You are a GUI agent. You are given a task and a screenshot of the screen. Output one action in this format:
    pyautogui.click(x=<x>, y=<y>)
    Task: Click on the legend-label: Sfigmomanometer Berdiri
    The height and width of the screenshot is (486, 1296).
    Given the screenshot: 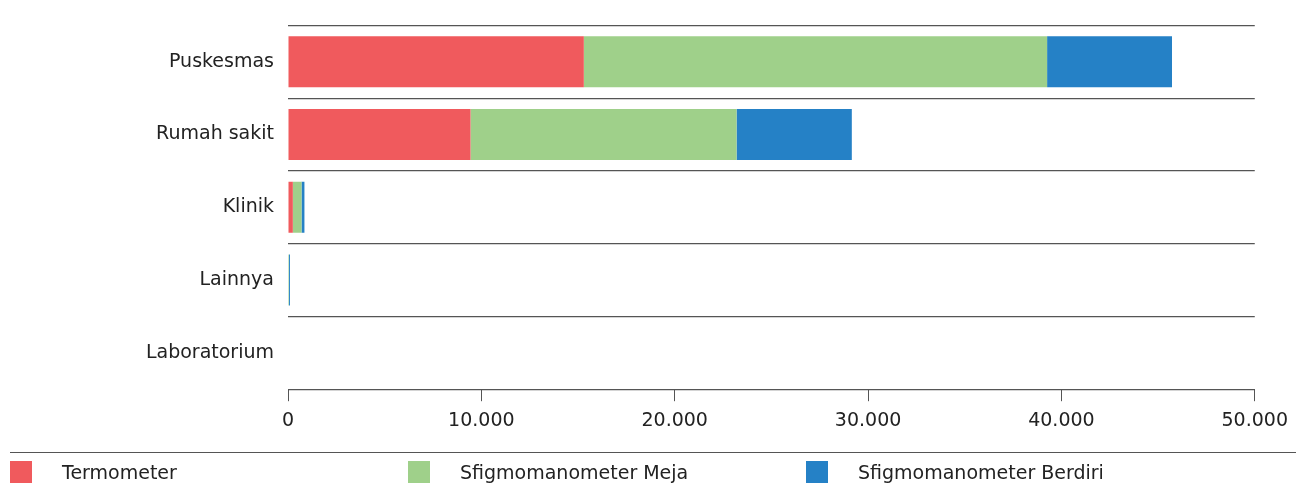 What is the action you would take?
    pyautogui.click(x=981, y=472)
    